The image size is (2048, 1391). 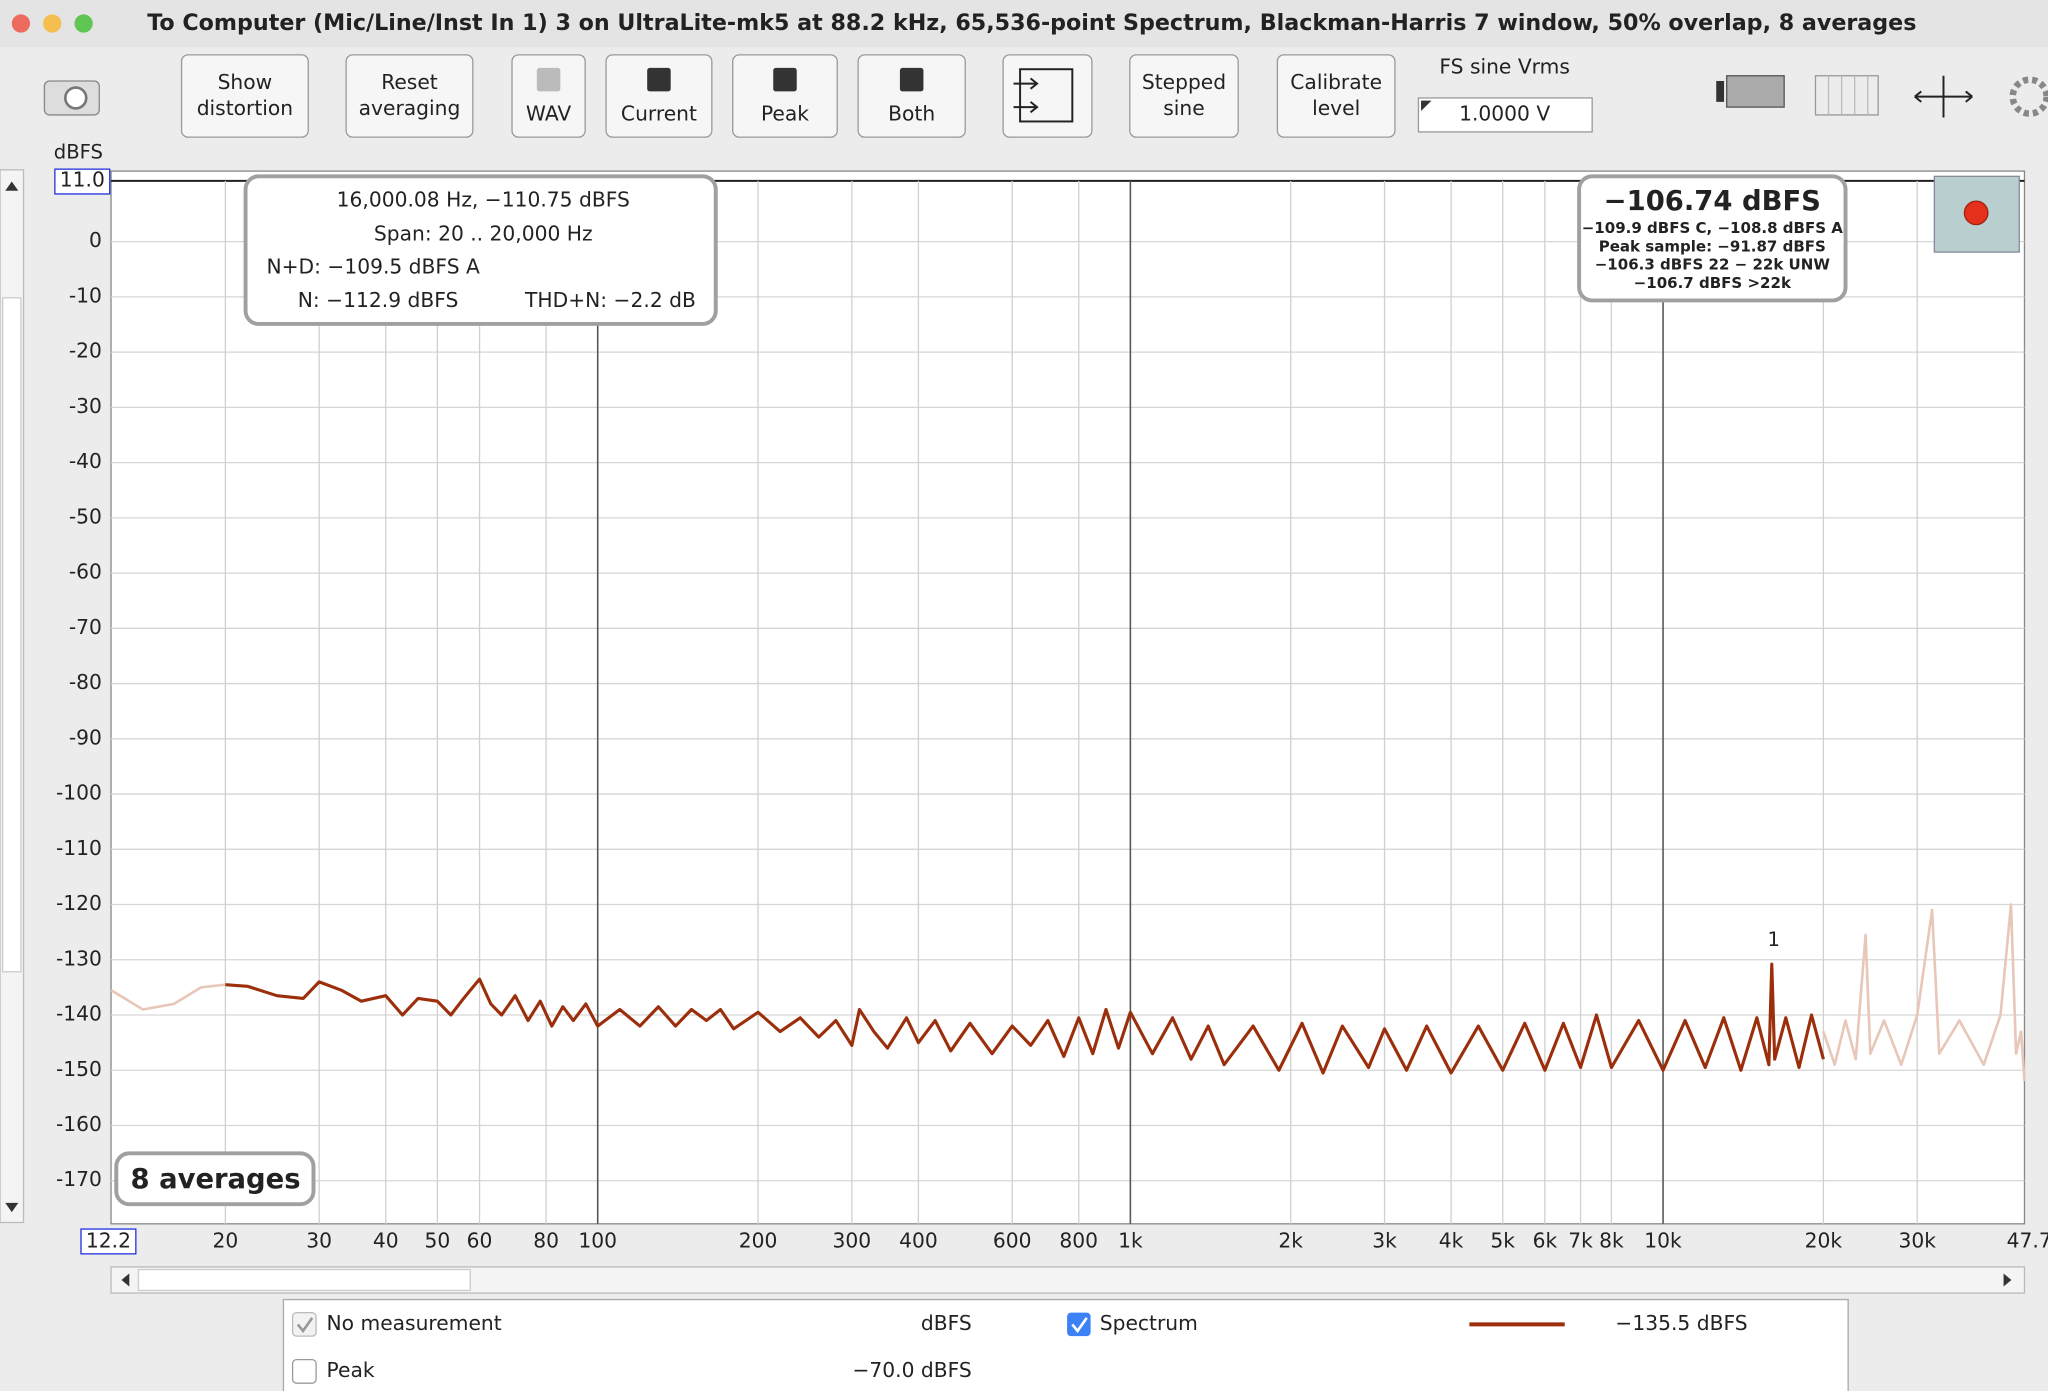 I want to click on minimize-button, so click(x=52, y=23).